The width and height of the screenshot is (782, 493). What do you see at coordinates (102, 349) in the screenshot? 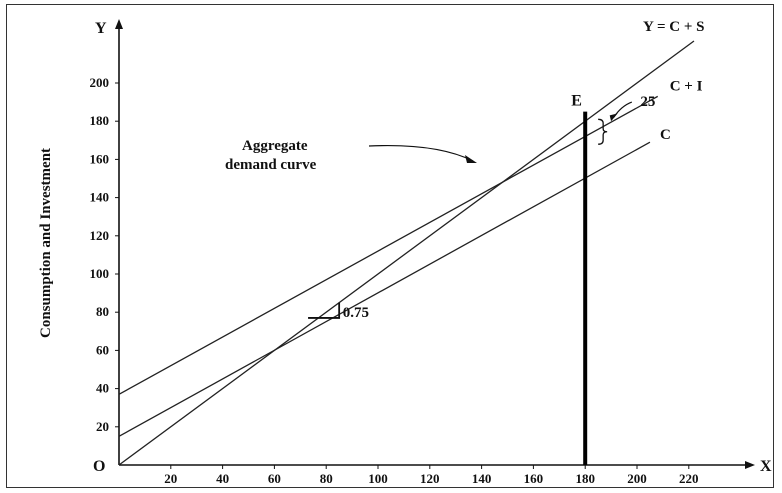
I see `y-tick-label: 60` at bounding box center [102, 349].